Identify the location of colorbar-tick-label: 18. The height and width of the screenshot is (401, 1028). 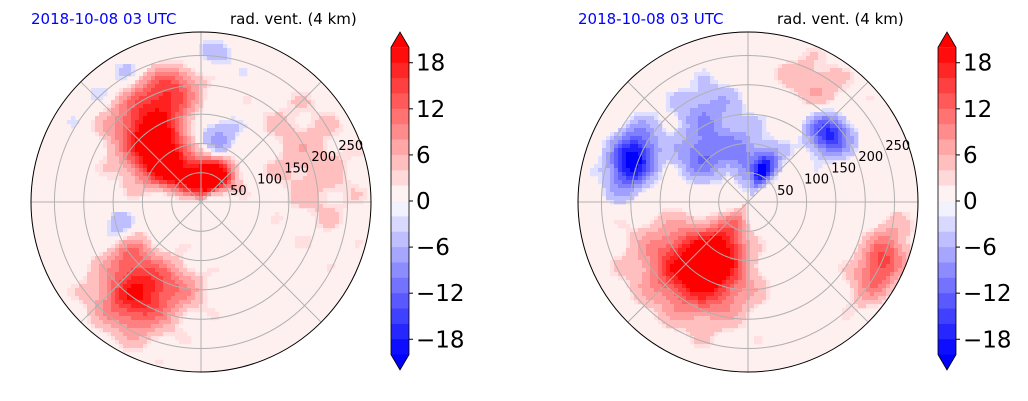
(430, 64).